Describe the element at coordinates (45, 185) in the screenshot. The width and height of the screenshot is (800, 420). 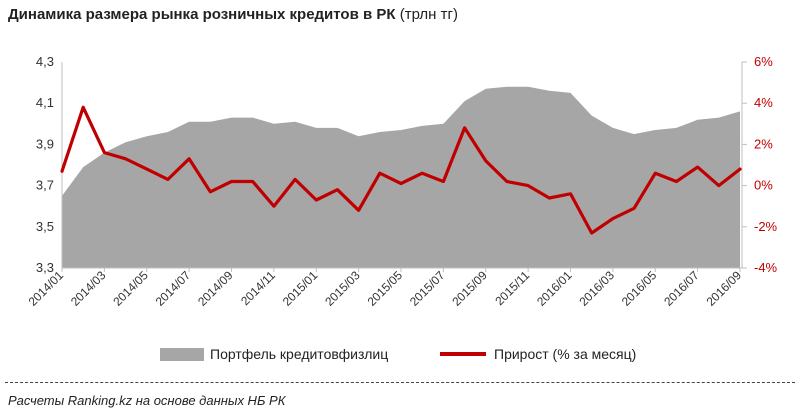
I see `left-tick-label: 3,7` at that location.